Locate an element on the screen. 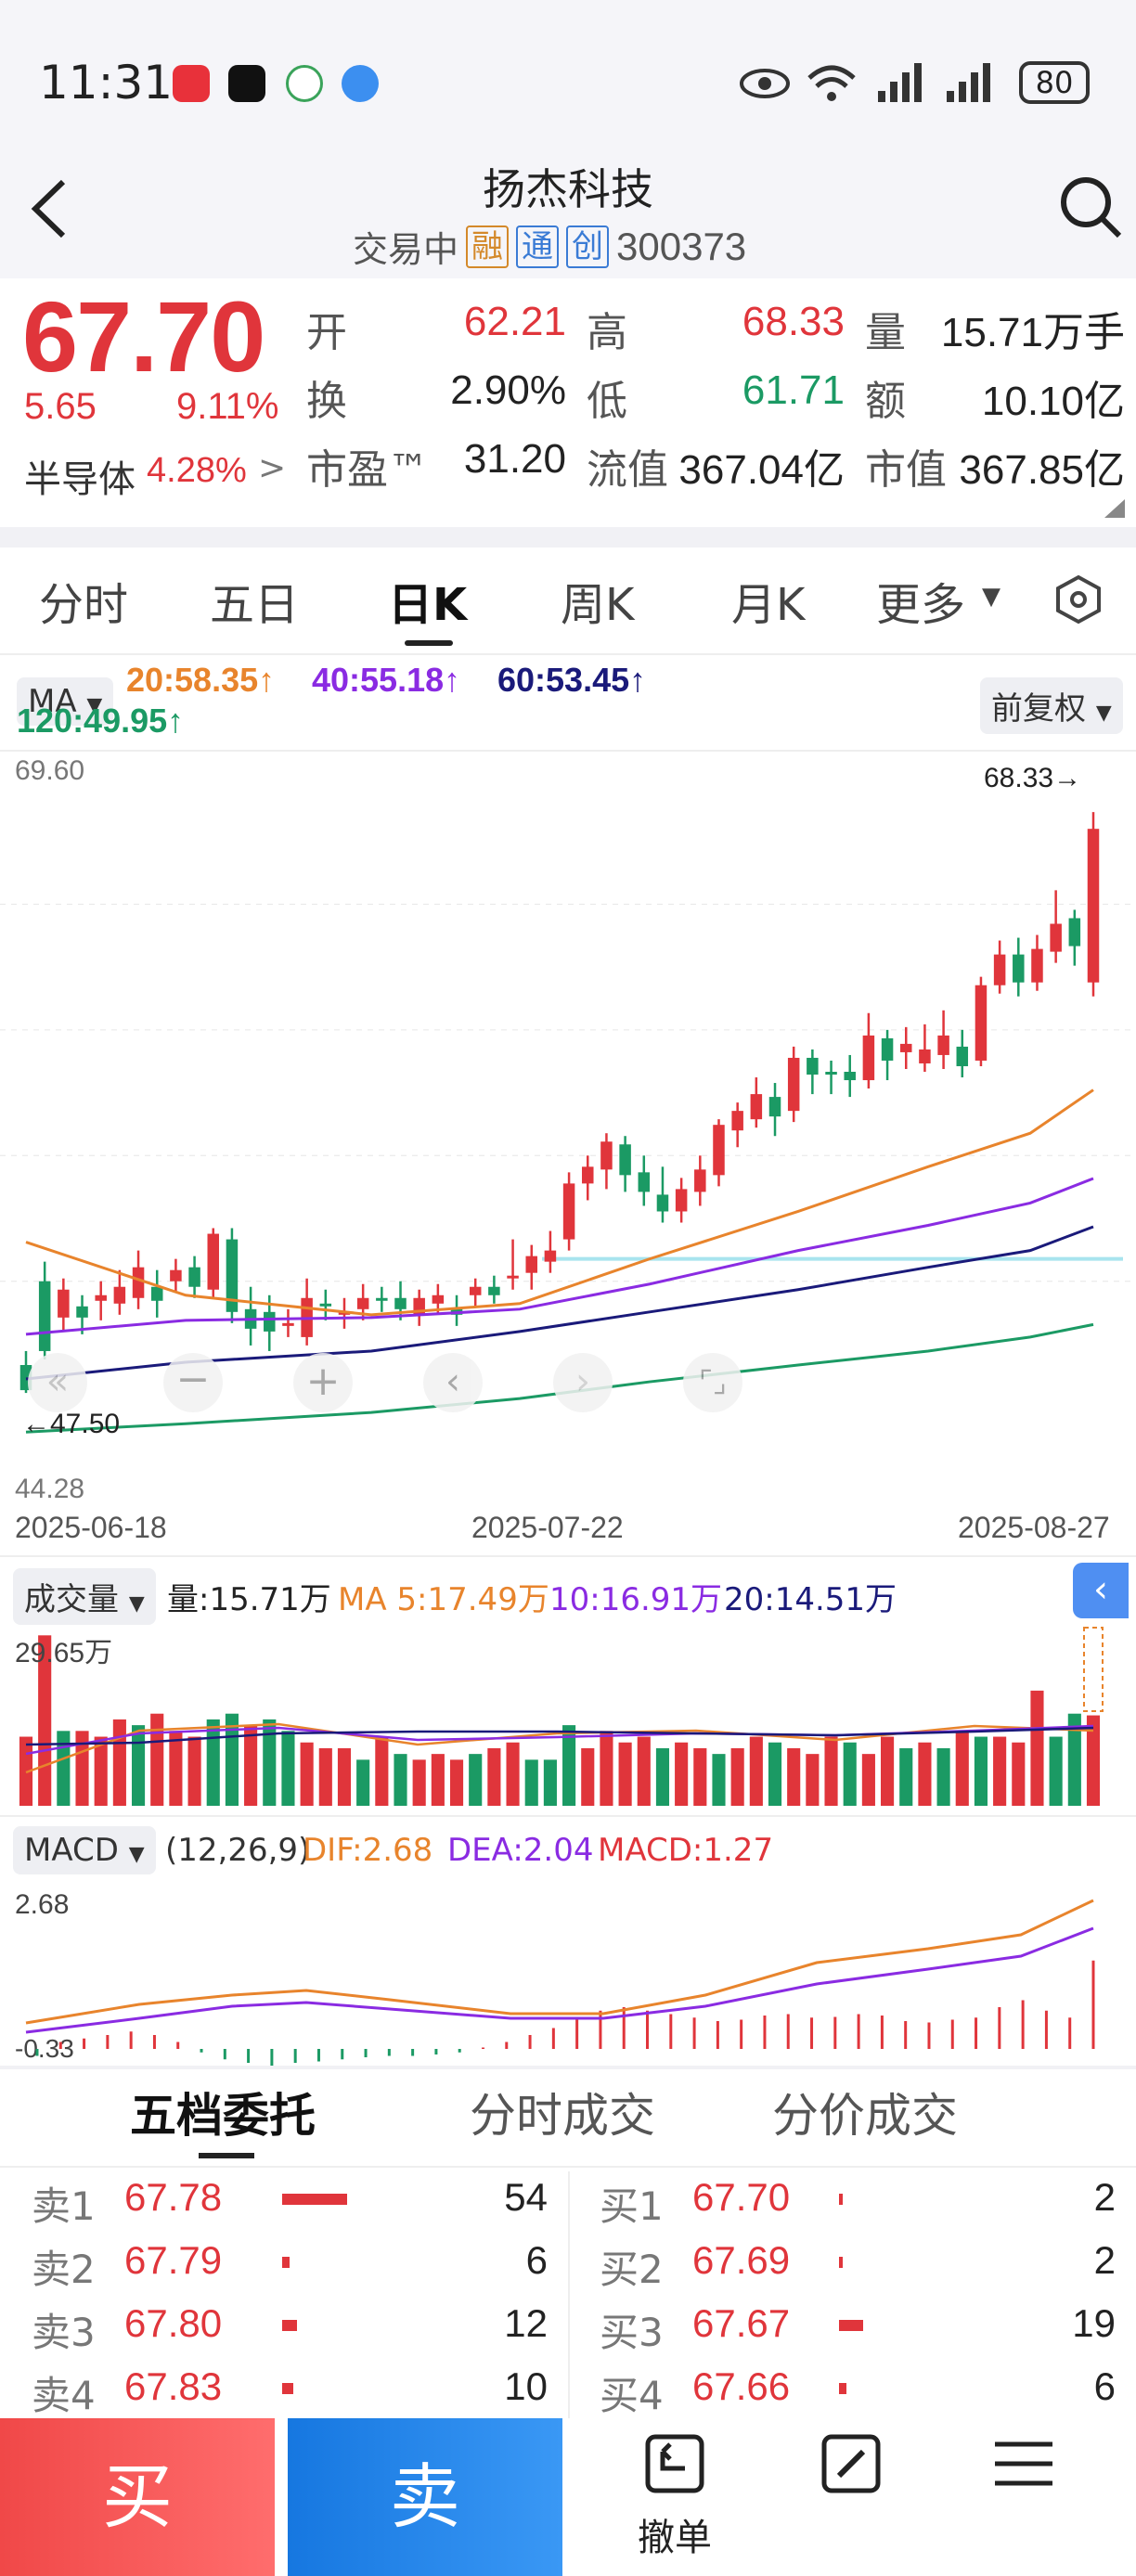  cancel-order-button: 撤单 is located at coordinates (675, 2496).